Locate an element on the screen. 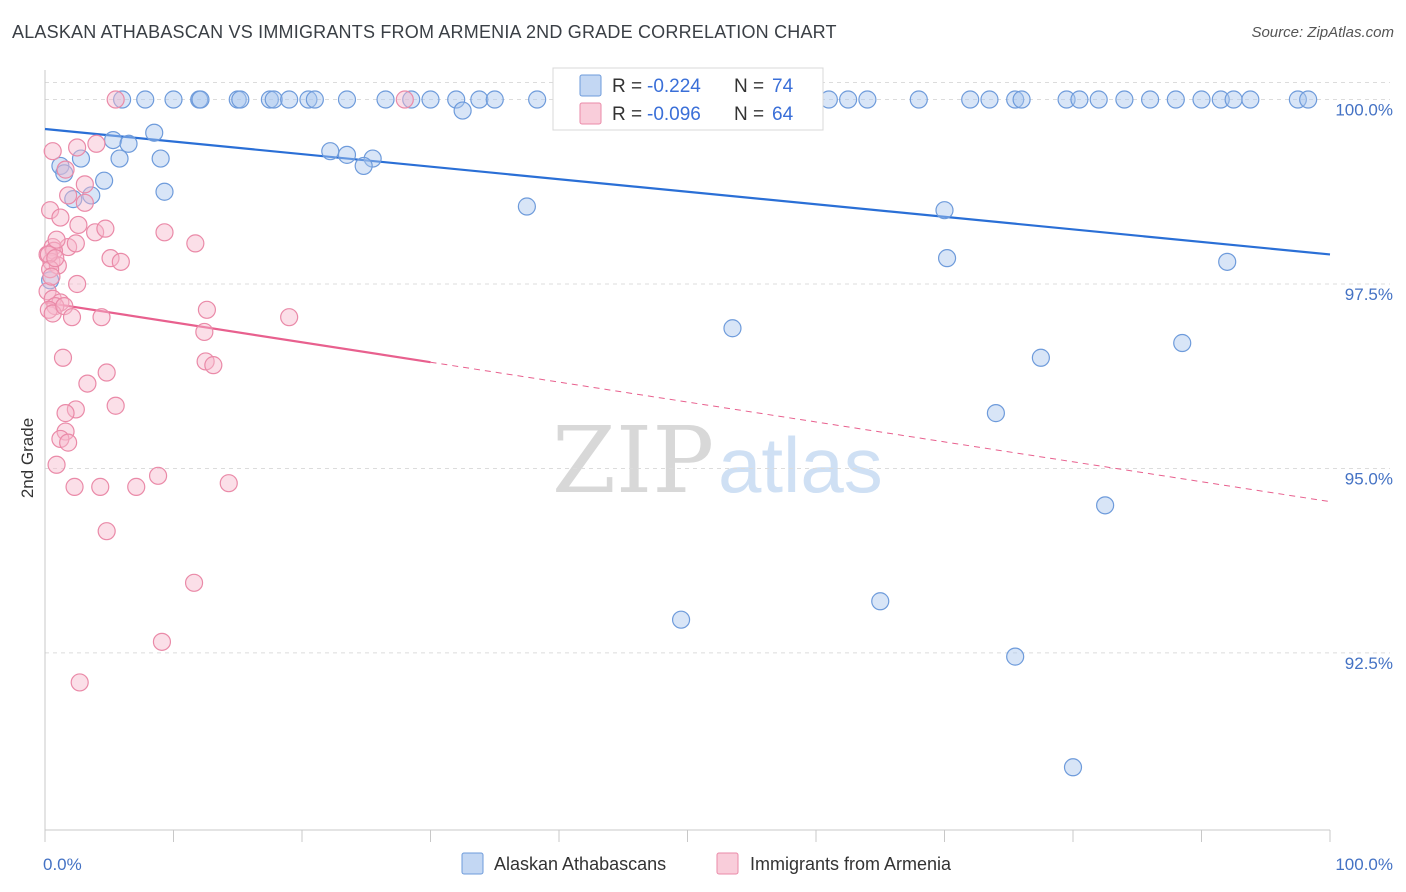 The width and height of the screenshot is (1406, 892). stats-swatch-blue is located at coordinates (590, 85).